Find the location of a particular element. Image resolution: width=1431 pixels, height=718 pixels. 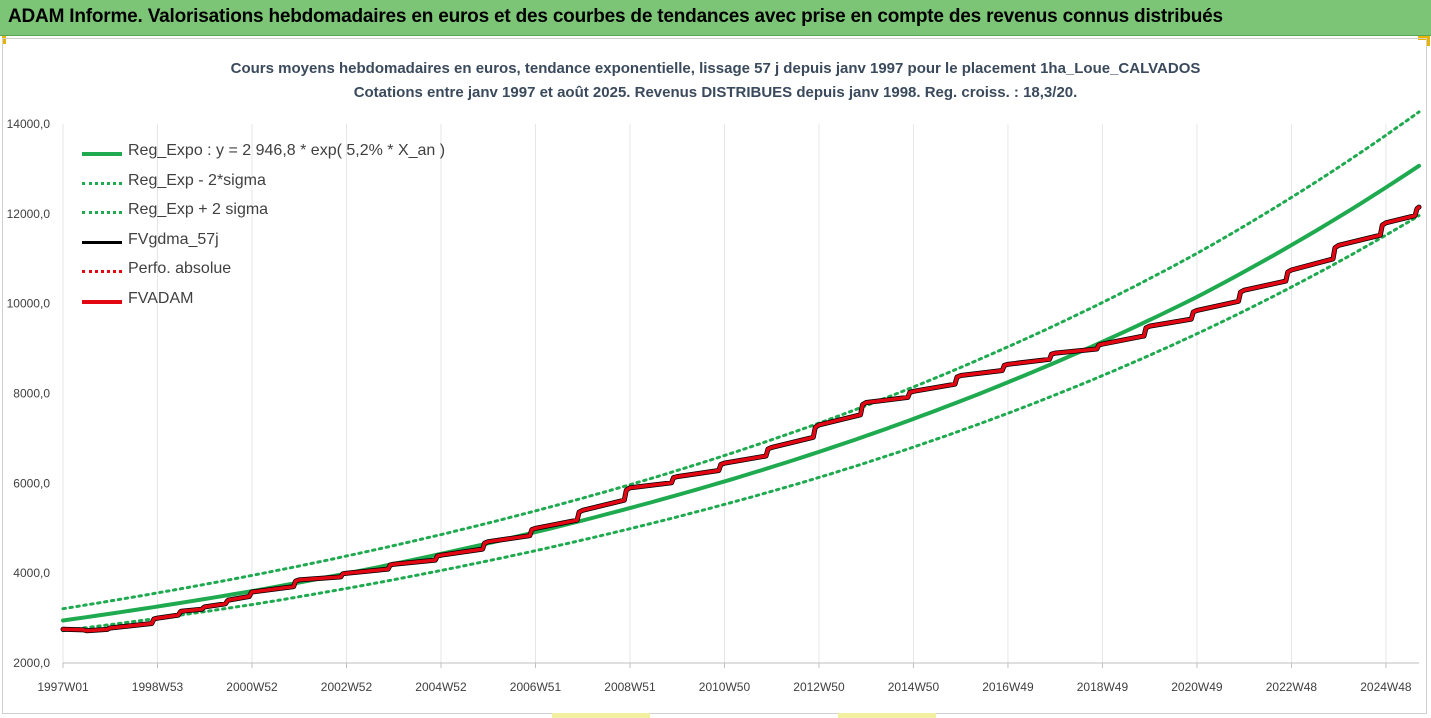

legend-label: Perfo. absolue is located at coordinates (180, 268).